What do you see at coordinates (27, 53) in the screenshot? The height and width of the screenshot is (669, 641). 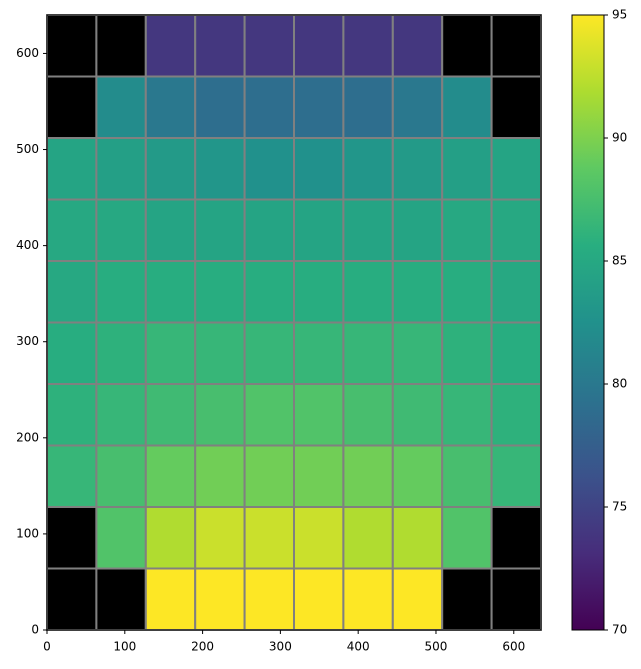 I see `y-tick-label: 600` at bounding box center [27, 53].